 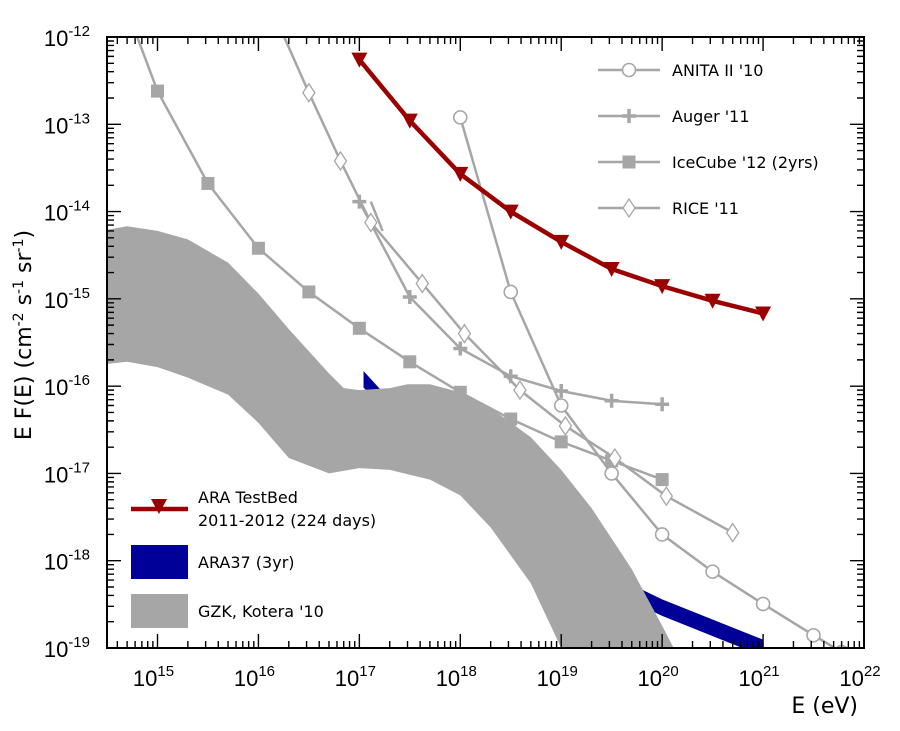 What do you see at coordinates (147, 64) in the screenshot?
I see `curve-anita-early` at bounding box center [147, 64].